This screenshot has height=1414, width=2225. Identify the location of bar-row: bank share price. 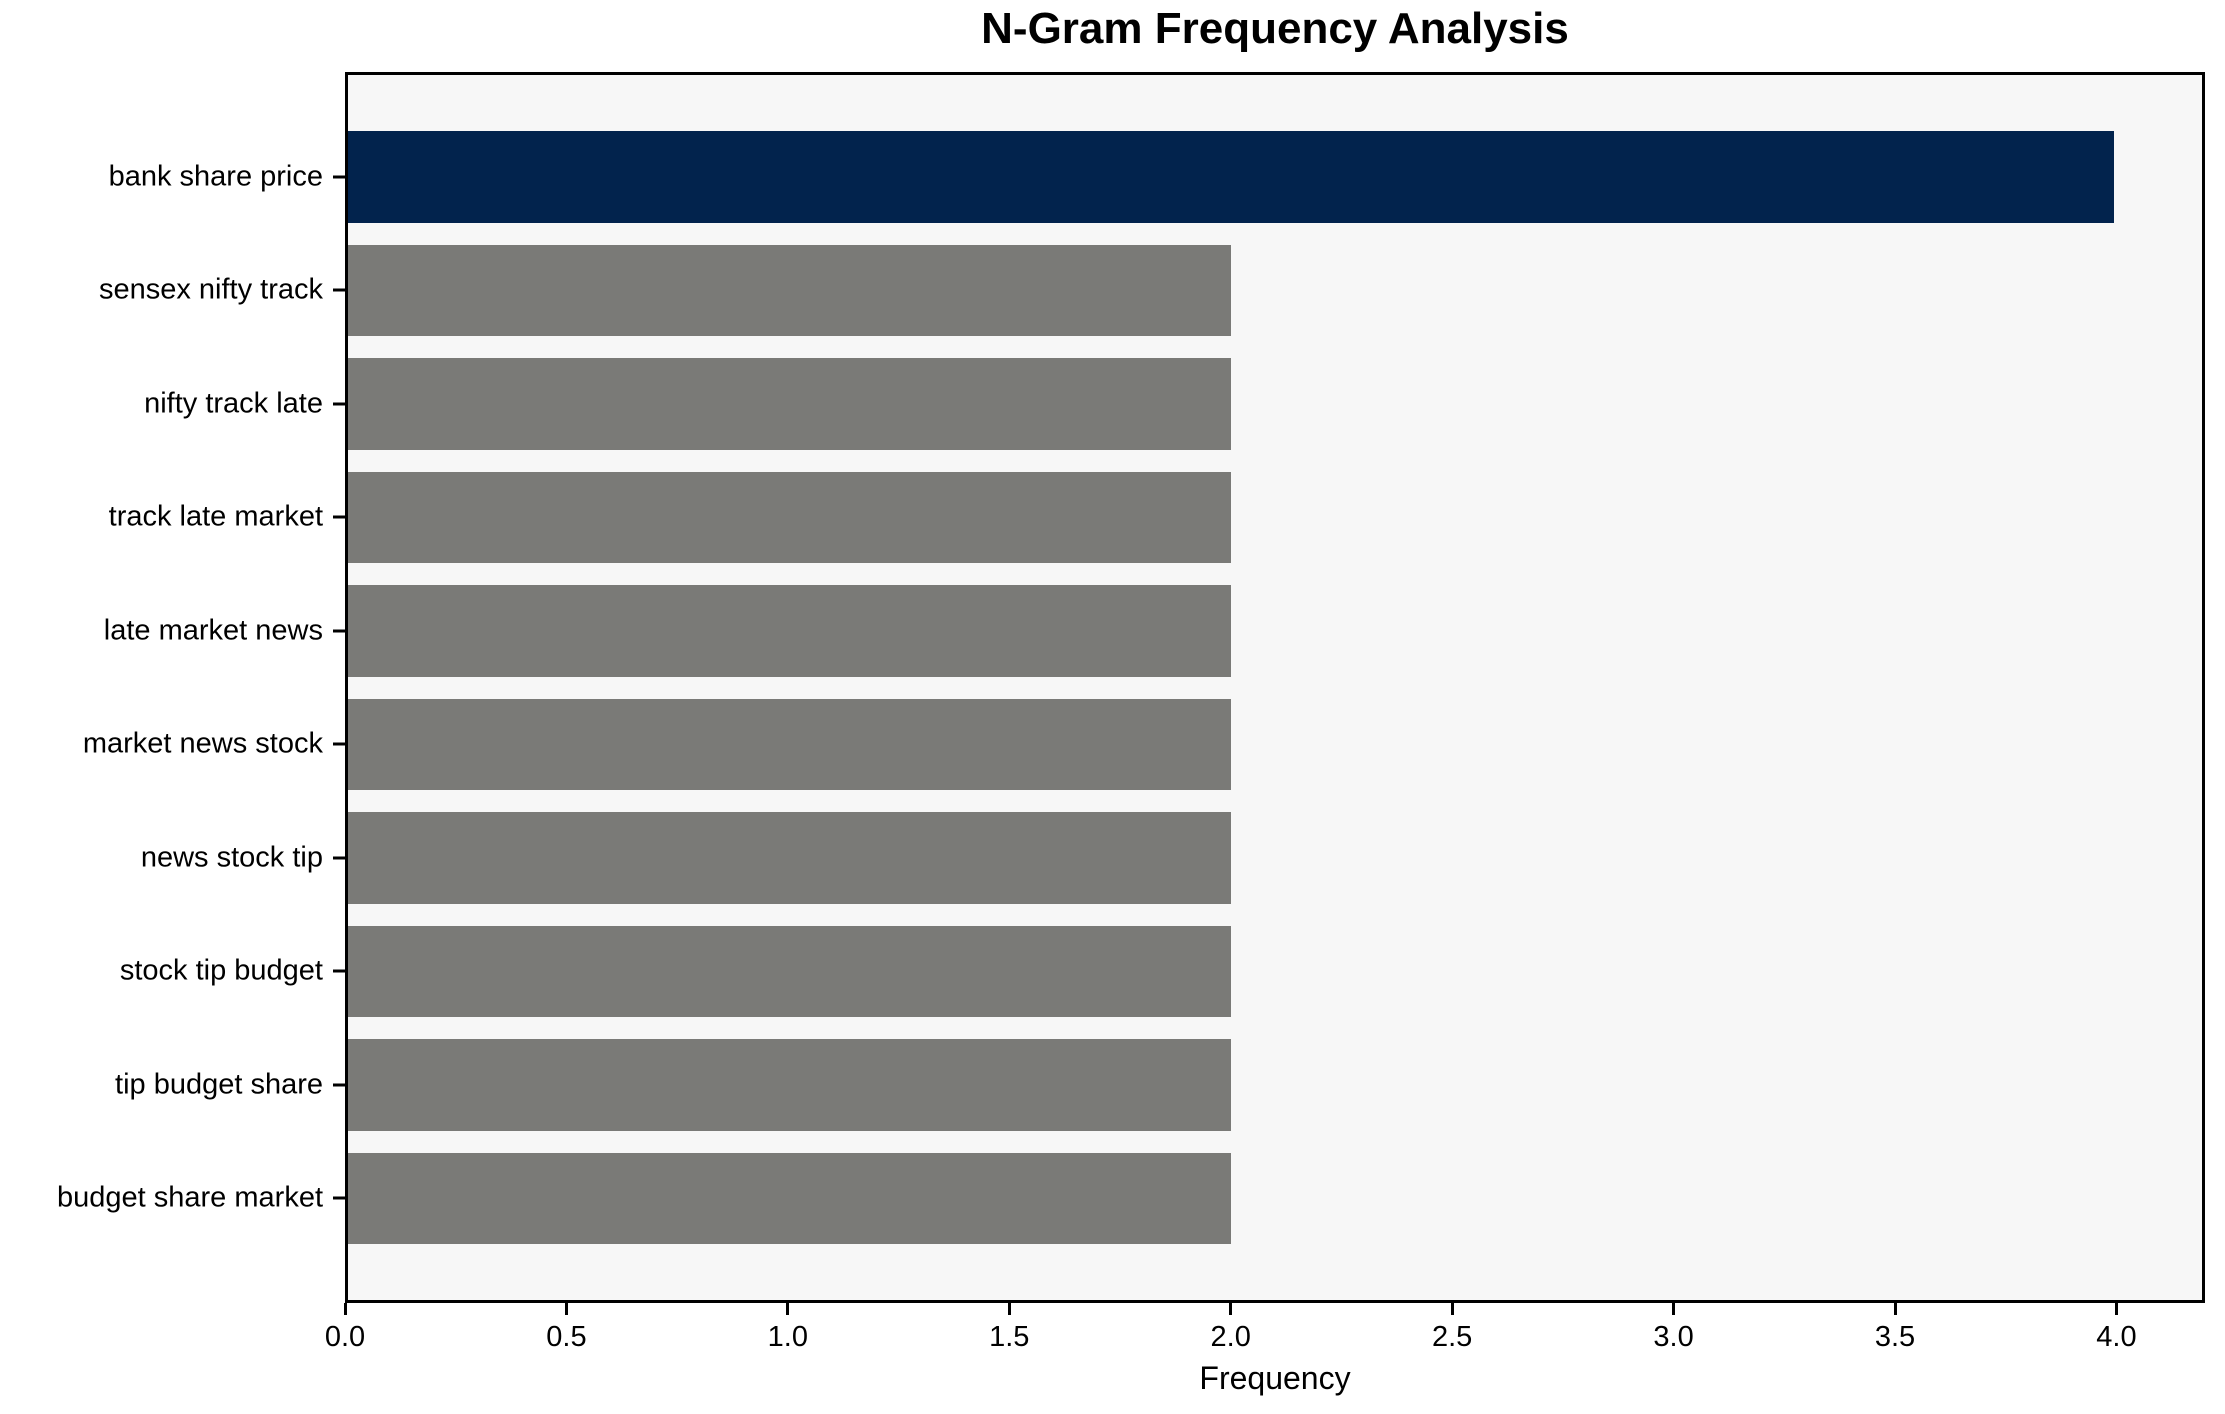
(1155, 177).